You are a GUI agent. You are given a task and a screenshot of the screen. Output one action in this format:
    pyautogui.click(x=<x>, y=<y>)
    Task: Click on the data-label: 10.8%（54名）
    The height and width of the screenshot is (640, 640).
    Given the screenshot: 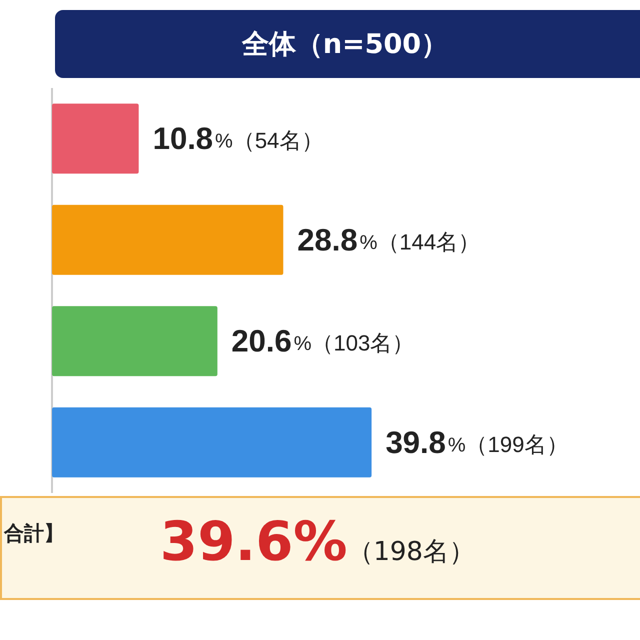 What is the action you would take?
    pyautogui.click(x=238, y=138)
    